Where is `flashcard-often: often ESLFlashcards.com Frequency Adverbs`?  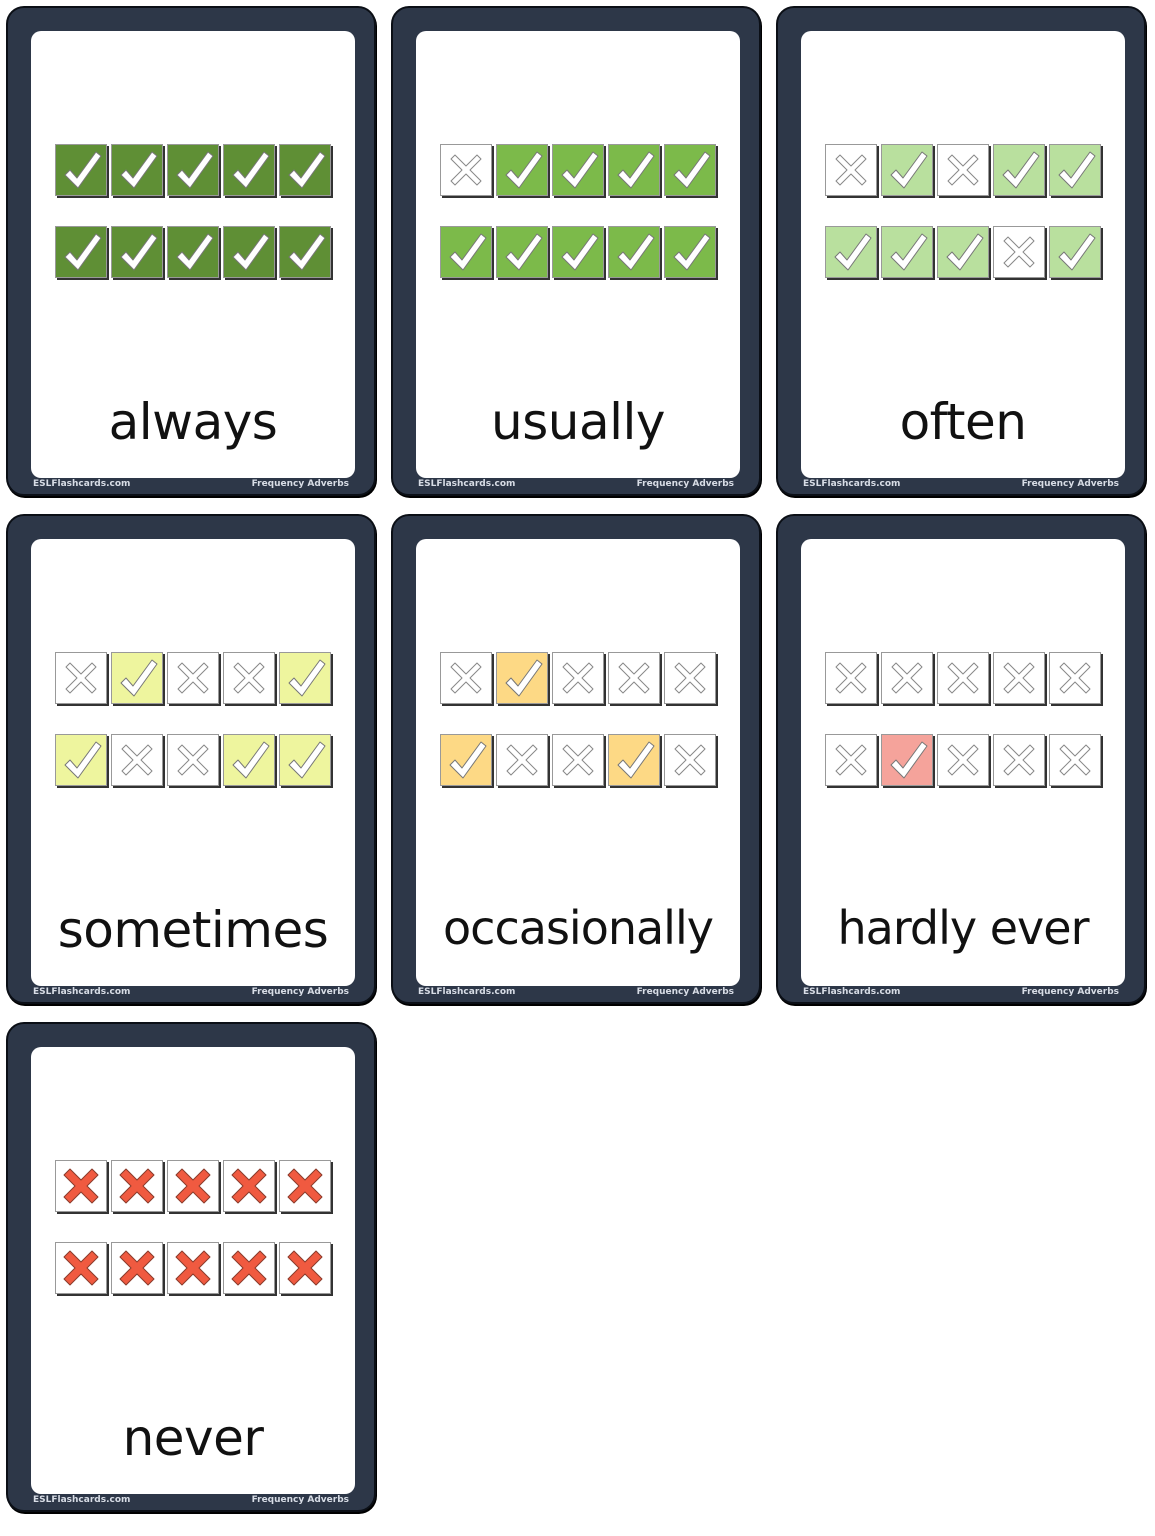 flashcard-often: often ESLFlashcards.com Frequency Adverbs is located at coordinates (961, 251).